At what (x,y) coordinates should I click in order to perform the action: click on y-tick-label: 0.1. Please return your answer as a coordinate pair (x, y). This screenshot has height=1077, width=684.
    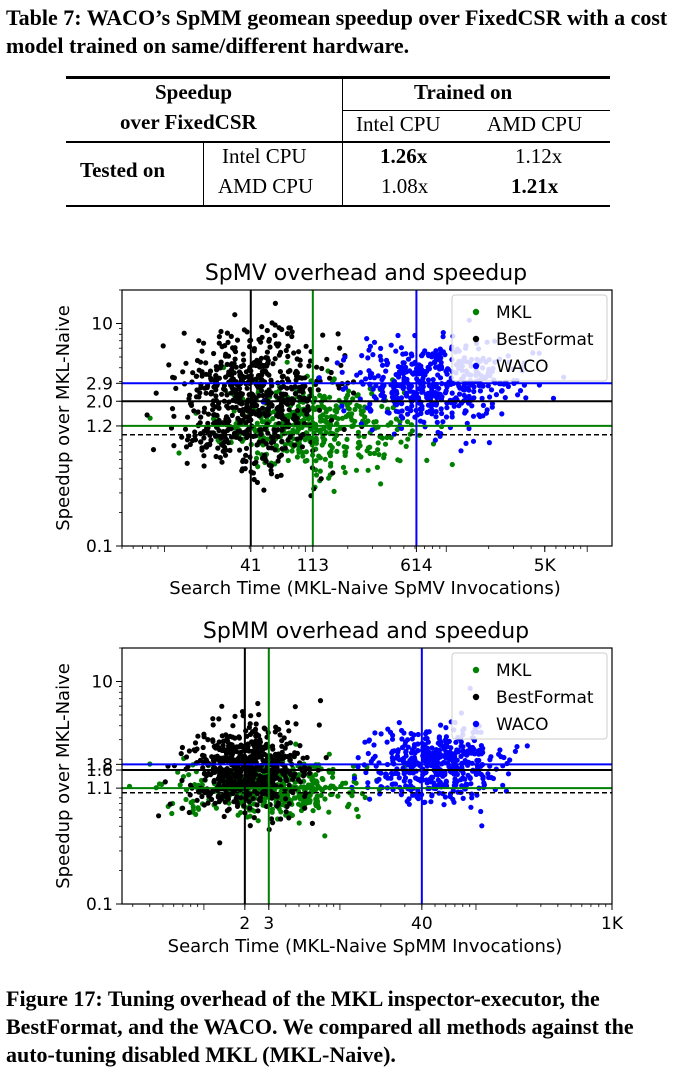
    Looking at the image, I should click on (99, 905).